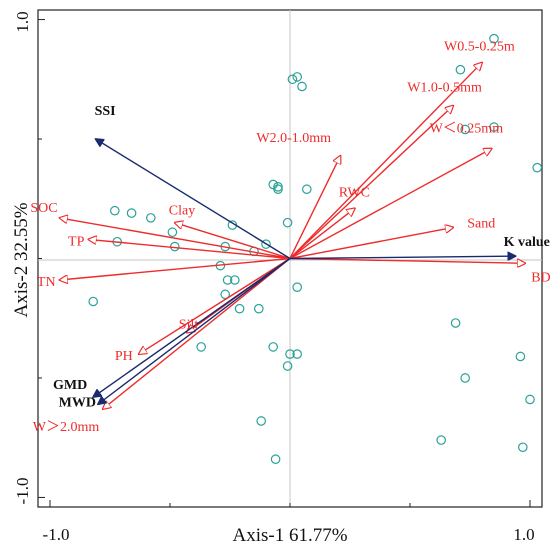  I want to click on label-k-values: K values, so click(527, 242).